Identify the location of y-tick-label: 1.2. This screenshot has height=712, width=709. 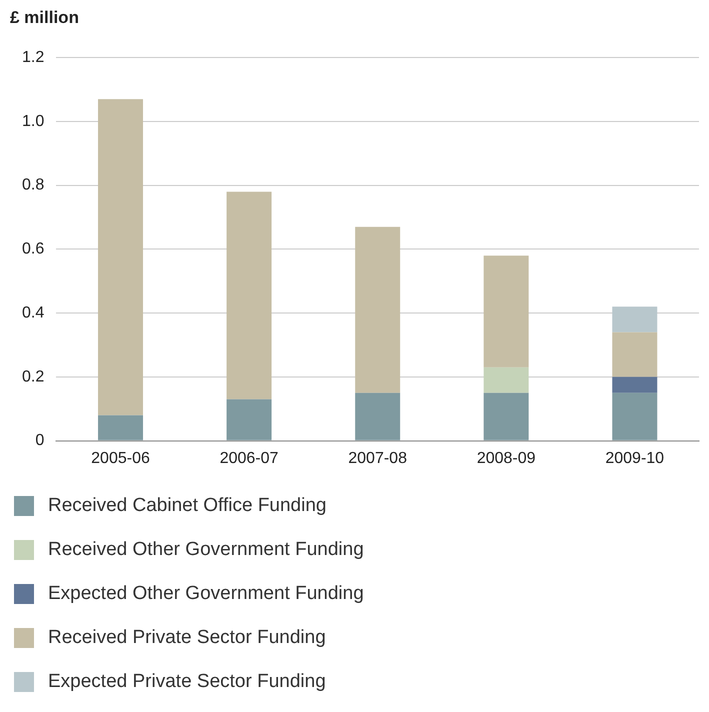
(33, 57).